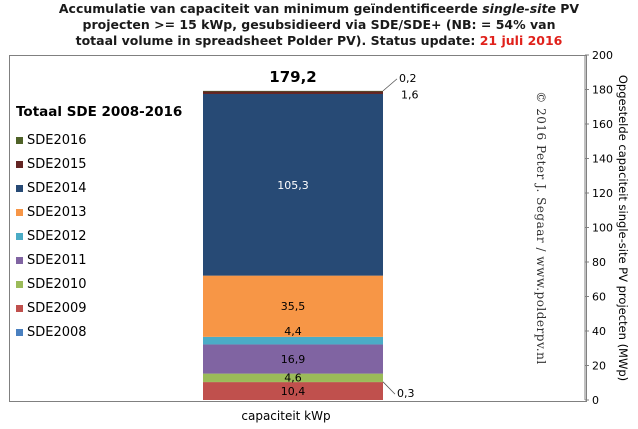  What do you see at coordinates (286, 416) in the screenshot?
I see `x-axis-label-text: capaciteit kWp` at bounding box center [286, 416].